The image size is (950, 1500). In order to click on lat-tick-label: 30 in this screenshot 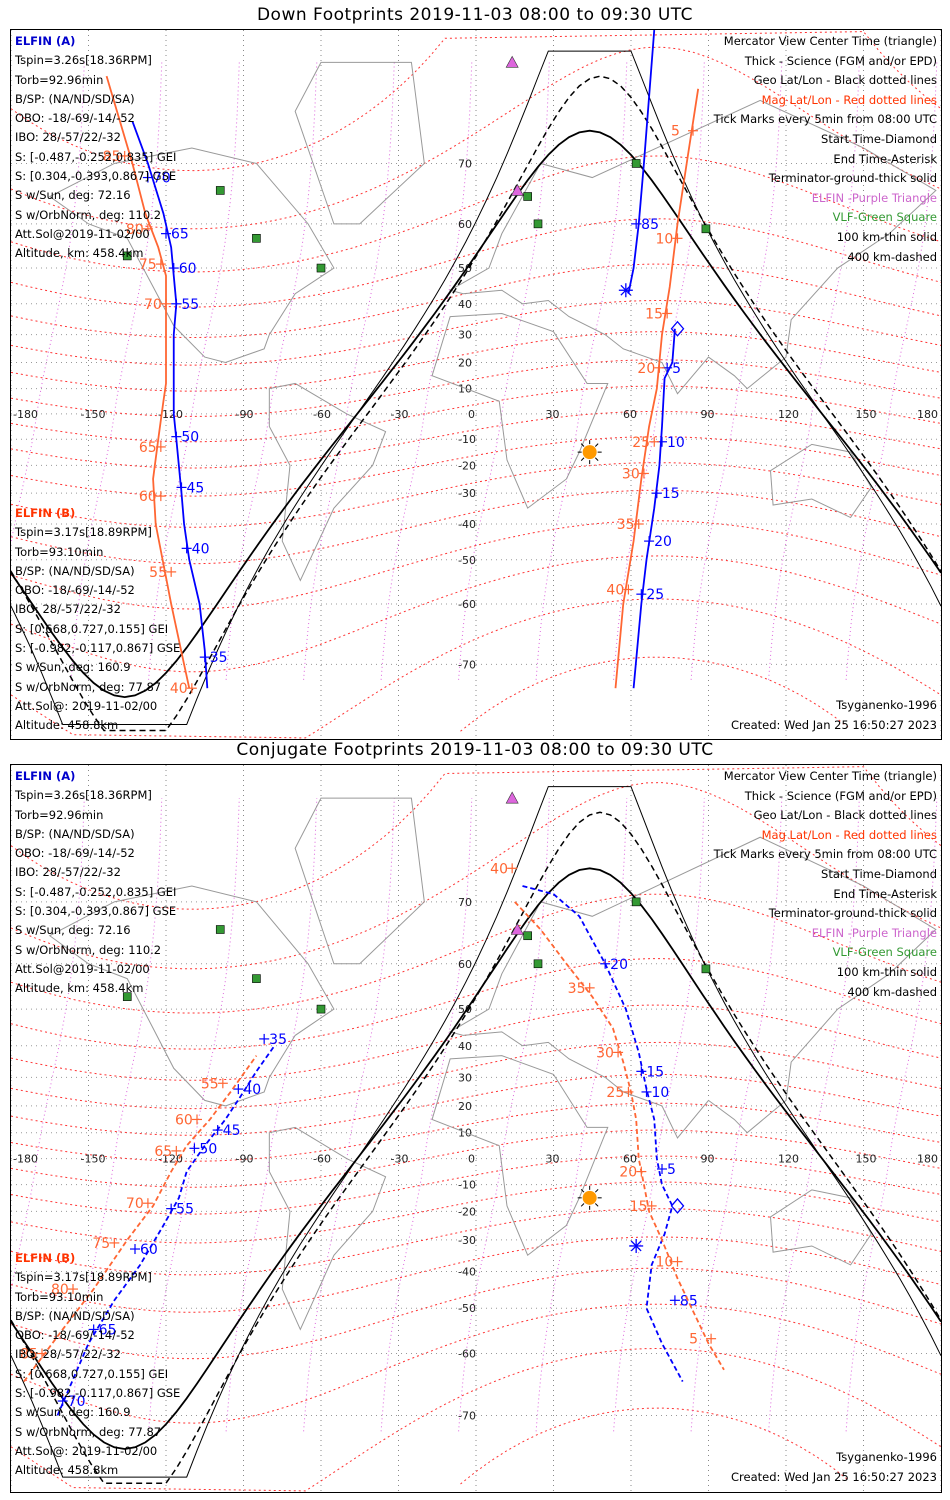, I will do `click(465, 1077)`.